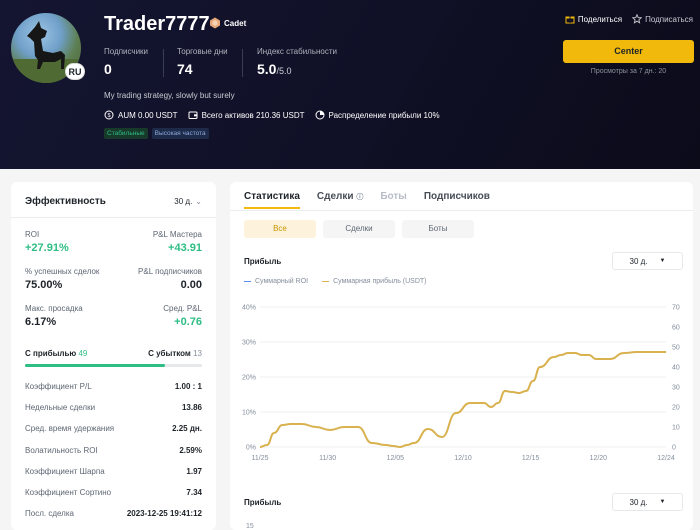 Image resolution: width=700 pixels, height=530 pixels. Describe the element at coordinates (246, 115) in the screenshot. I see `total-assets-chip: Всего активов 210.36 USDT` at that location.